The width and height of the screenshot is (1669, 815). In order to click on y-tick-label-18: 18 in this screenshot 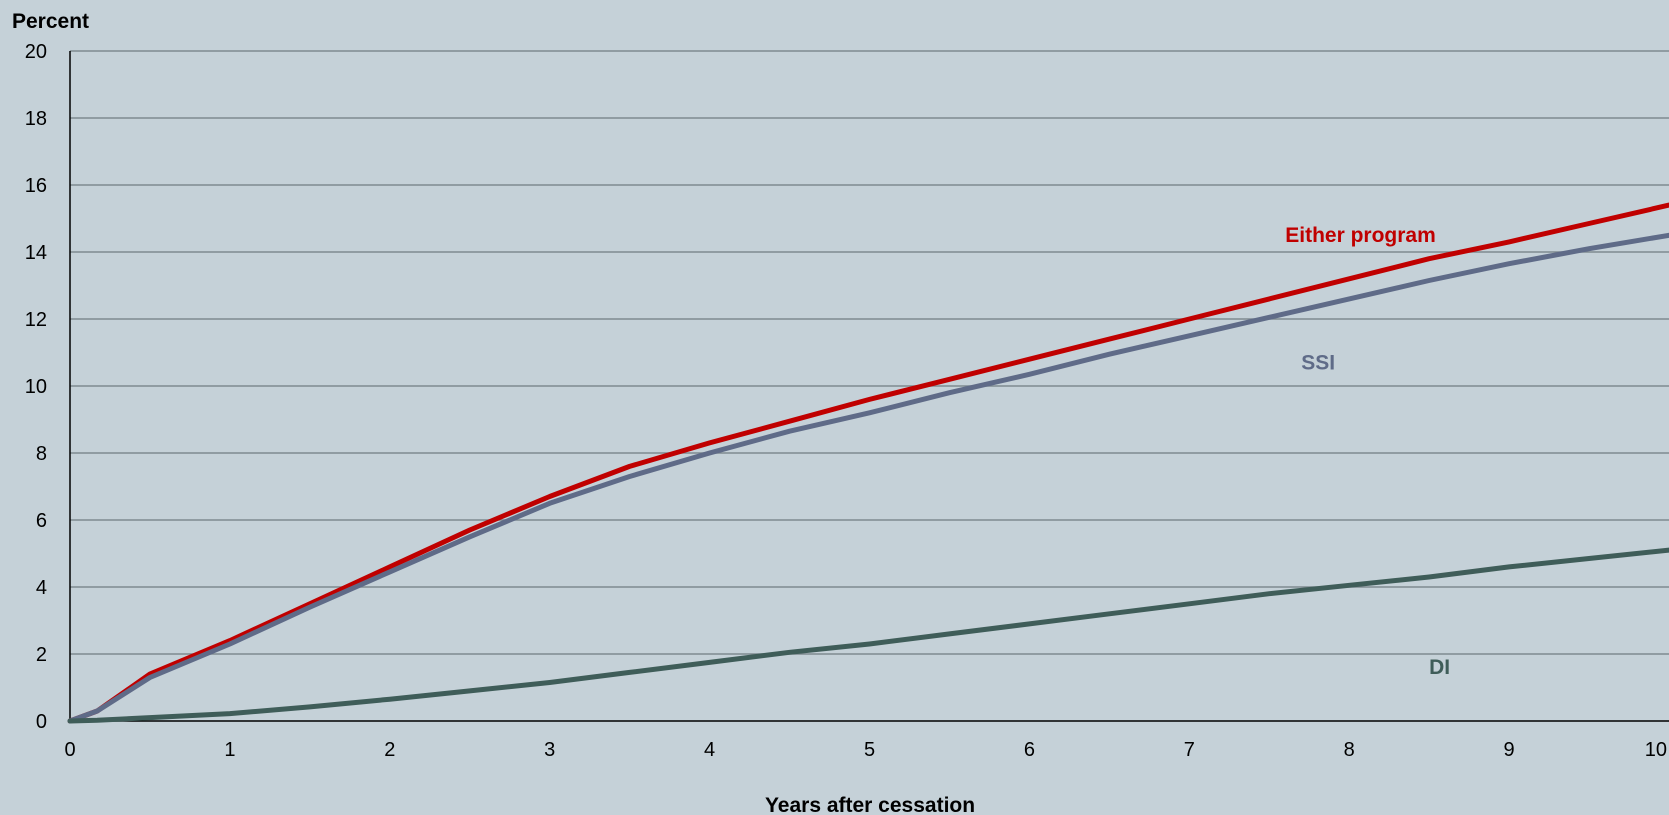, I will do `click(36, 119)`.